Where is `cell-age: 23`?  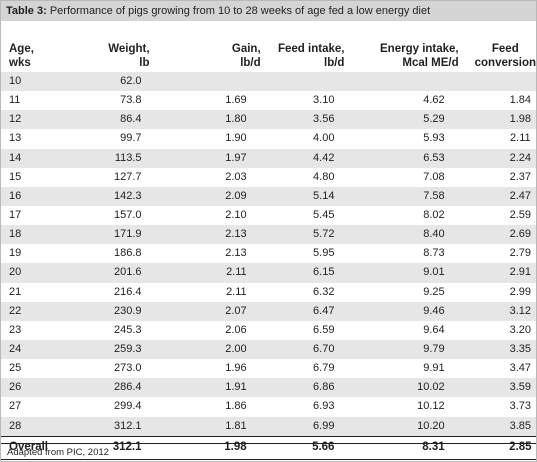 cell-age: 23 is located at coordinates (15, 329).